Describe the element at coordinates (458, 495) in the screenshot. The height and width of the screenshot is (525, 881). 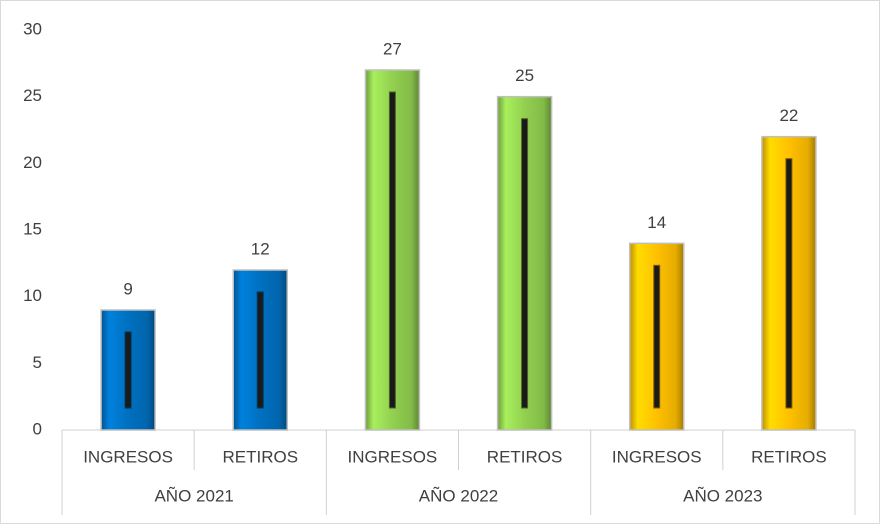
I see `group-label: AÑO 2022` at that location.